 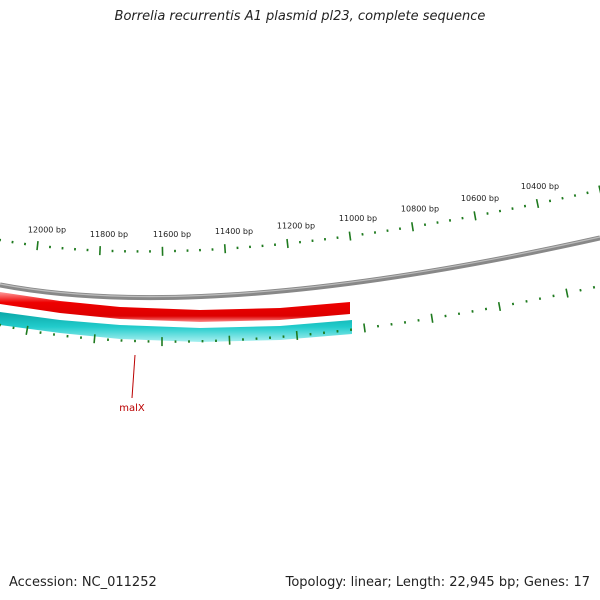 I want to click on outer-scale-ticks, so click(x=300, y=220).